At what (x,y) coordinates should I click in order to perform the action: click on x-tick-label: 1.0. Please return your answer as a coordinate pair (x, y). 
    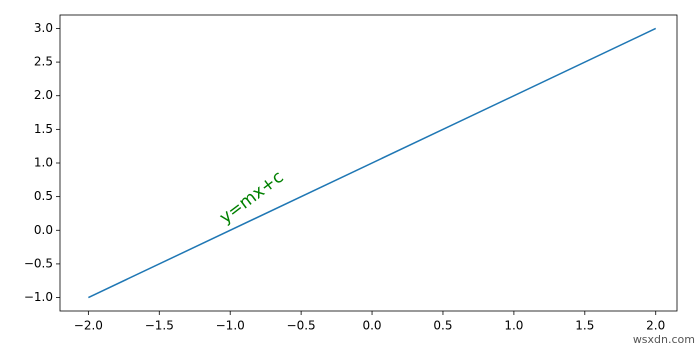
    Looking at the image, I should click on (513, 326).